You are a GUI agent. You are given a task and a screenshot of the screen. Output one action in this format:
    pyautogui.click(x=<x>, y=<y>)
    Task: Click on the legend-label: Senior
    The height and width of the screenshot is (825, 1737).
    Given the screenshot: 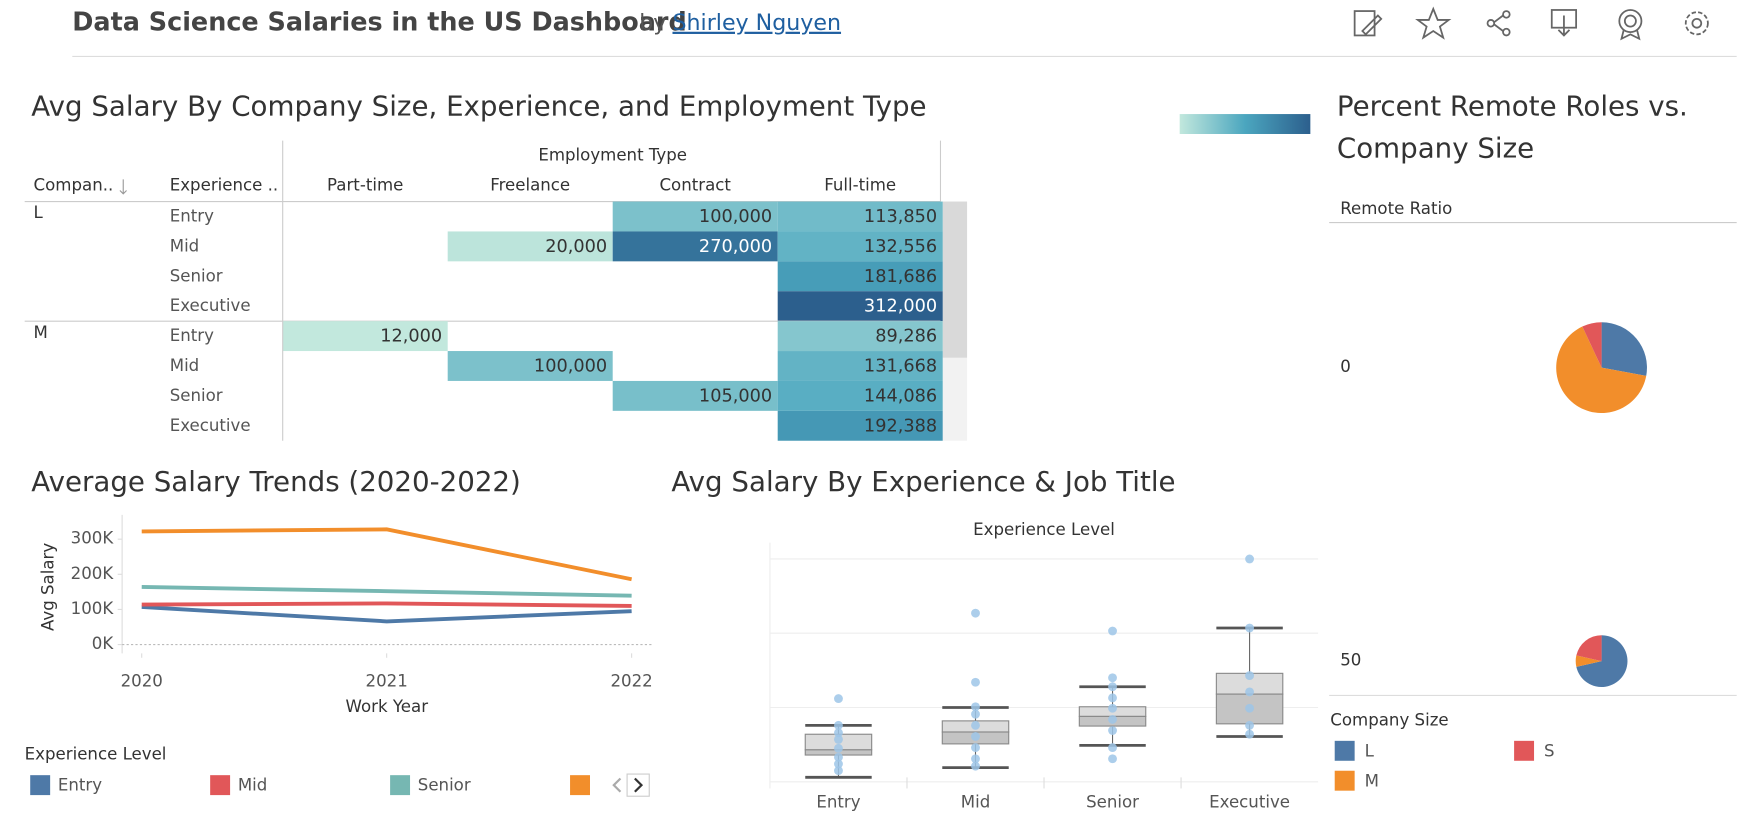 What is the action you would take?
    pyautogui.click(x=444, y=785)
    